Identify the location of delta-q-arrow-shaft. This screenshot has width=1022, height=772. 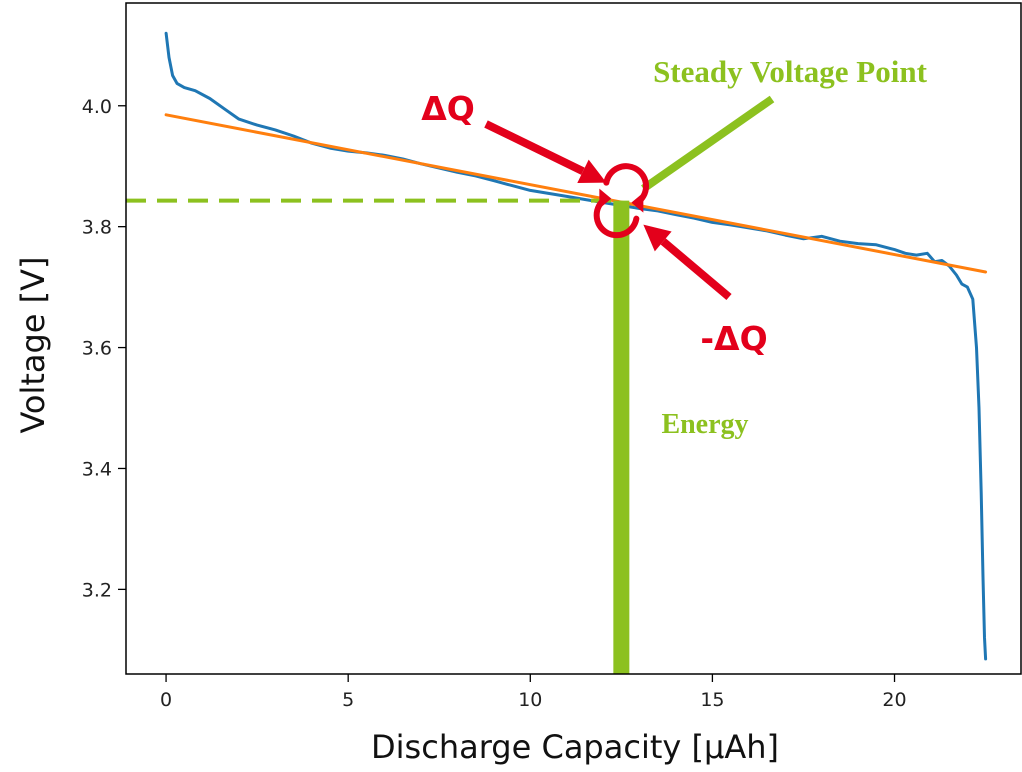
(534, 147).